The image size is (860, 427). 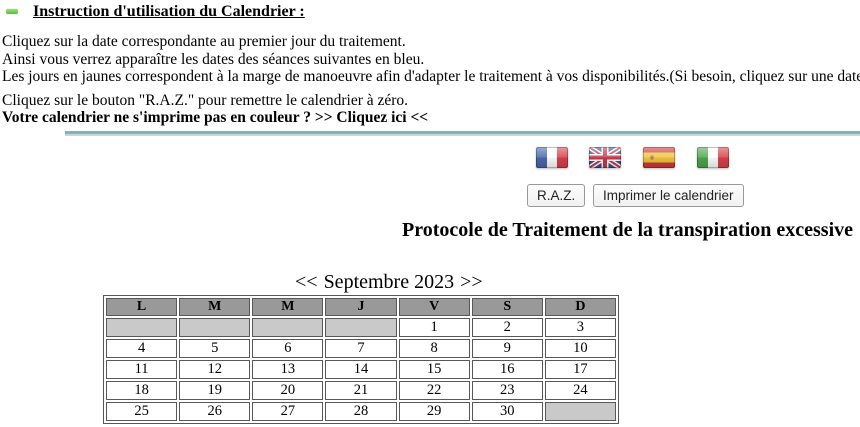 I want to click on previous-month-button: <<, so click(x=306, y=282).